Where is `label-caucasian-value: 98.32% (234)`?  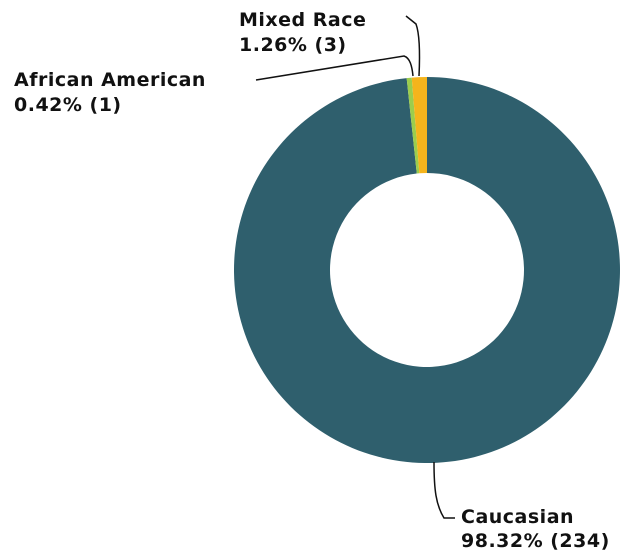
label-caucasian-value: 98.32% (234) is located at coordinates (535, 541).